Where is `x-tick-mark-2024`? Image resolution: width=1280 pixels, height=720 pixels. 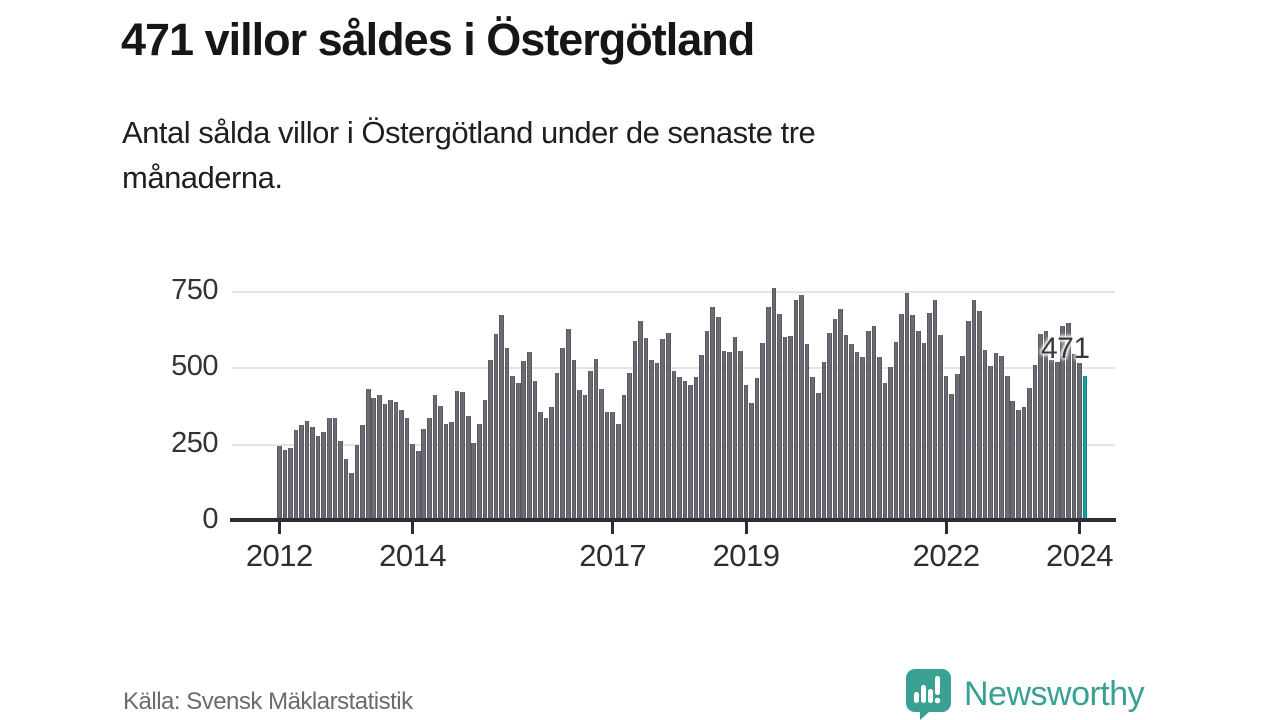
x-tick-mark-2024 is located at coordinates (1079, 528).